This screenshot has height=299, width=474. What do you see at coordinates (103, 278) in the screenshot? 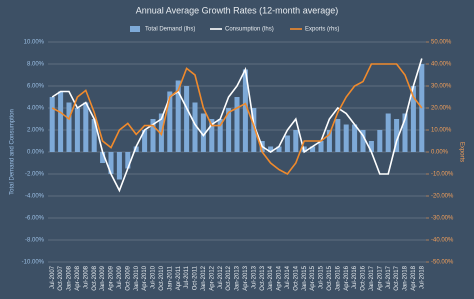
I see `x-tick-label: Jan-2009` at bounding box center [103, 278].